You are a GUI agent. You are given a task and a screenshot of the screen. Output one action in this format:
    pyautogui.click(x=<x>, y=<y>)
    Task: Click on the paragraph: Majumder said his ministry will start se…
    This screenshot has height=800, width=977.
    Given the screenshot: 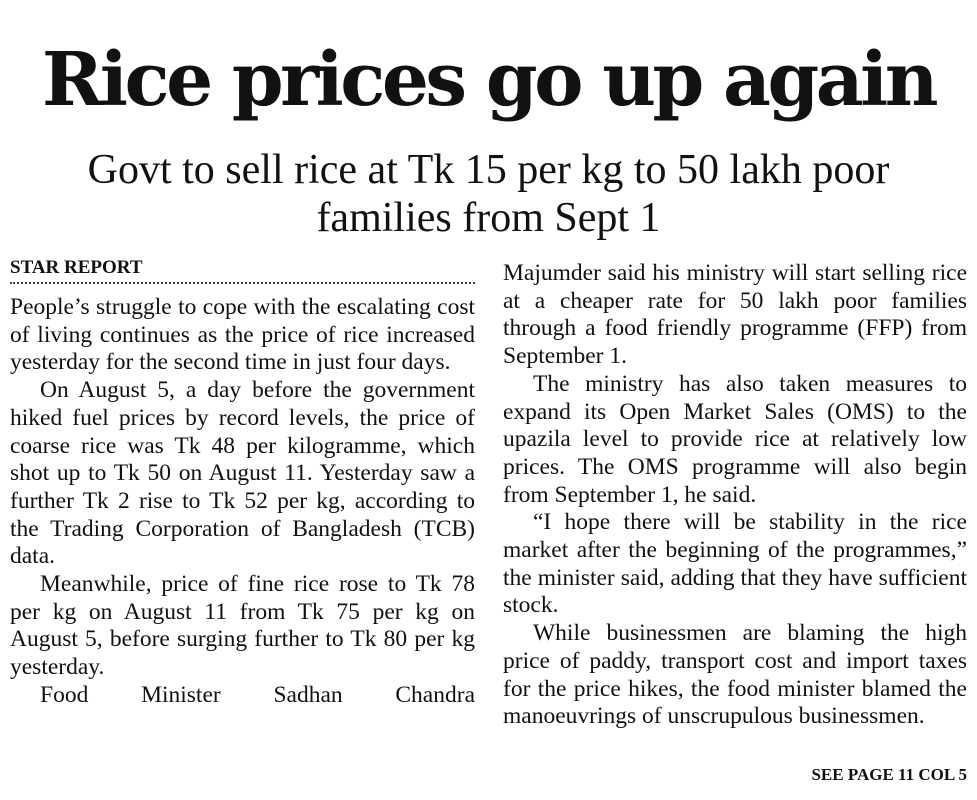 What is the action you would take?
    pyautogui.click(x=735, y=315)
    